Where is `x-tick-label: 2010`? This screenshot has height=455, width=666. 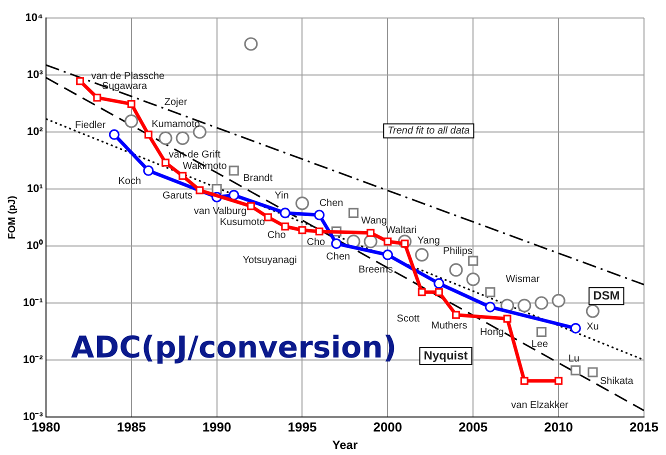 x-tick-label: 2010 is located at coordinates (559, 426).